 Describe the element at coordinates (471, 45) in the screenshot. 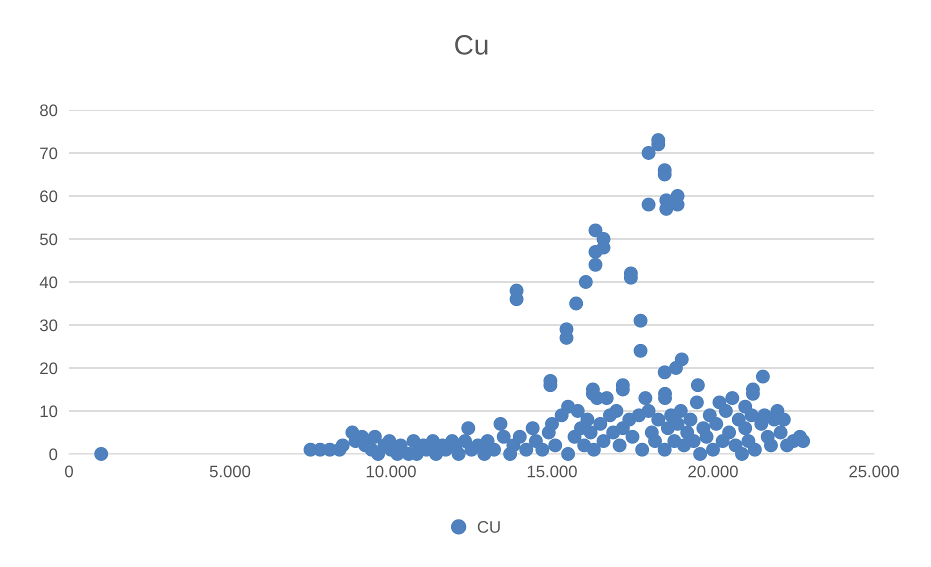

I see `chart-title: Cu` at that location.